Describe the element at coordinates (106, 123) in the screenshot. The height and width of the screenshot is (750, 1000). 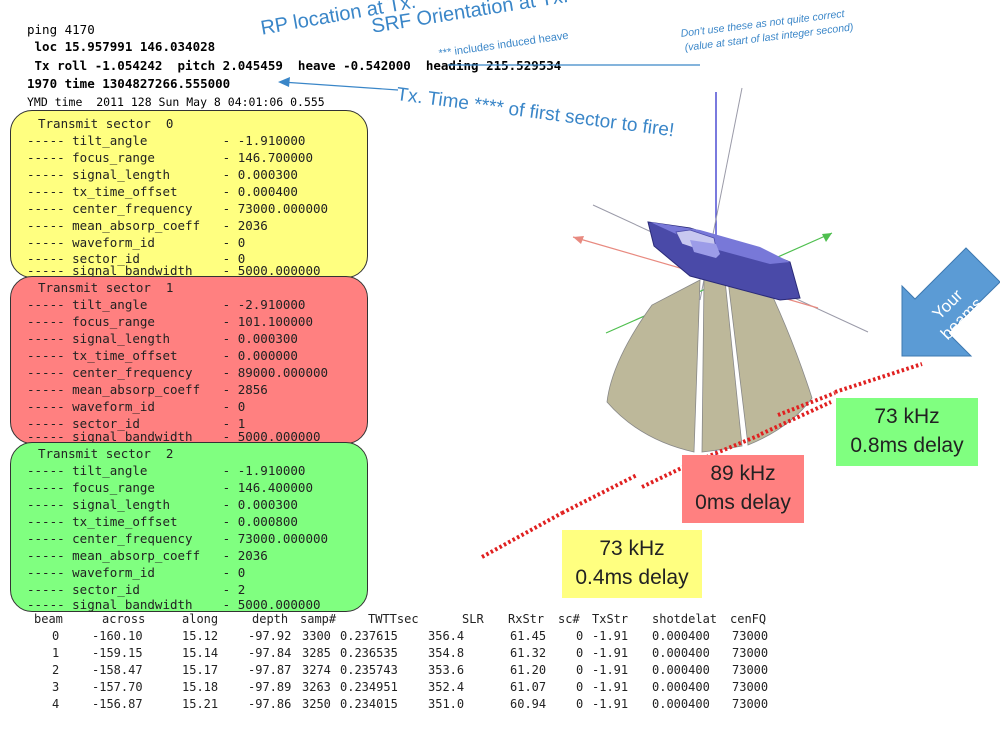
I see `sector-title: Transmit sector 0` at that location.